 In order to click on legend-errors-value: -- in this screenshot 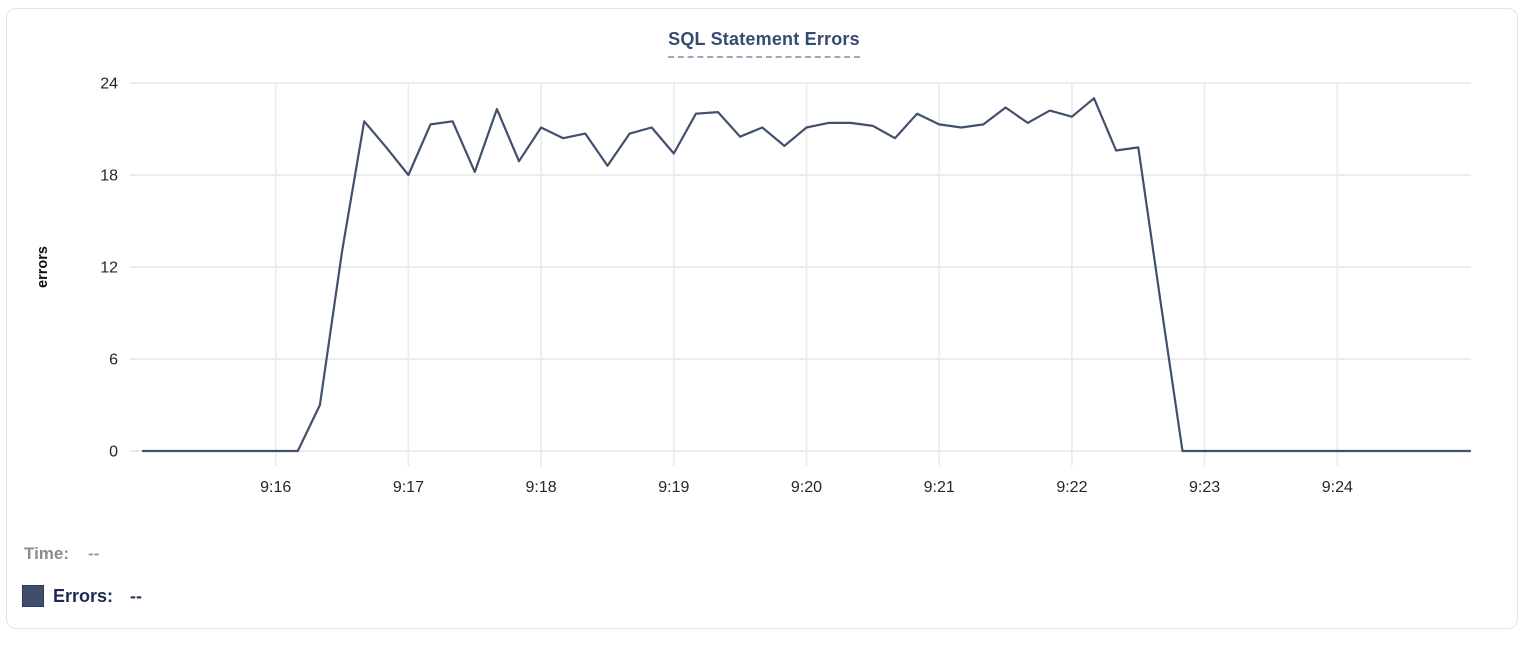, I will do `click(136, 595)`.